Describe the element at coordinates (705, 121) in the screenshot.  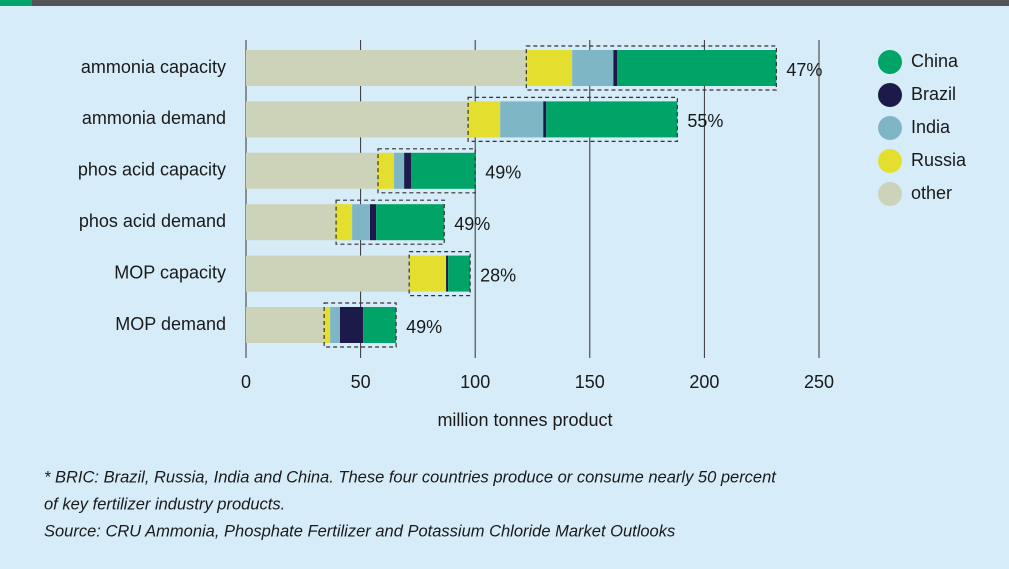
I see `bric-share-label: 55%` at that location.